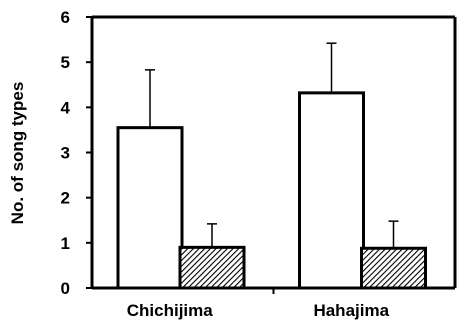 Image resolution: width=457 pixels, height=328 pixels. Describe the element at coordinates (65, 288) in the screenshot. I see `y-tick-label-0: 0` at that location.